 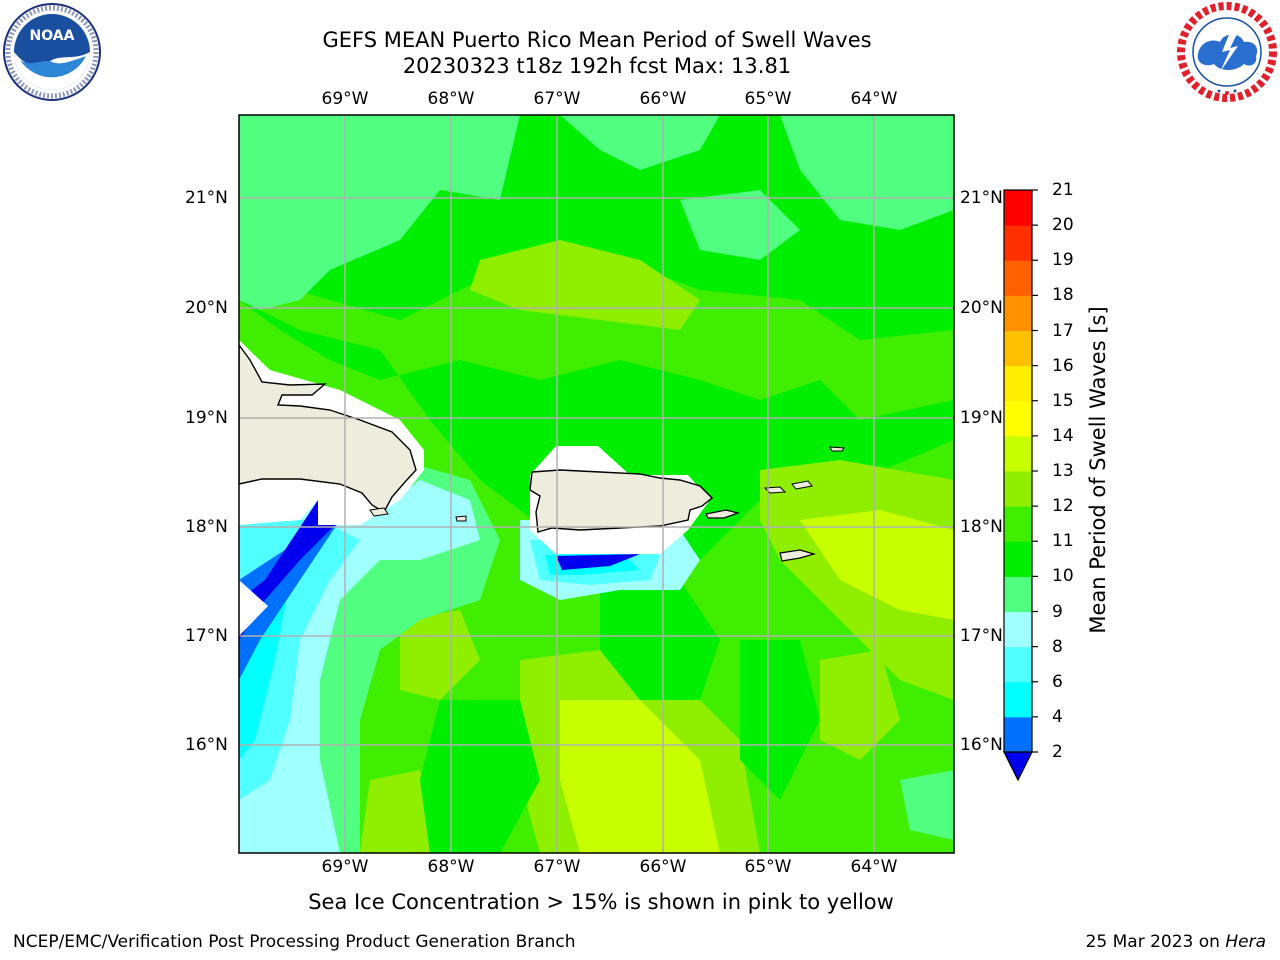 What do you see at coordinates (557, 99) in the screenshot?
I see `lon-label-top: 67°W` at bounding box center [557, 99].